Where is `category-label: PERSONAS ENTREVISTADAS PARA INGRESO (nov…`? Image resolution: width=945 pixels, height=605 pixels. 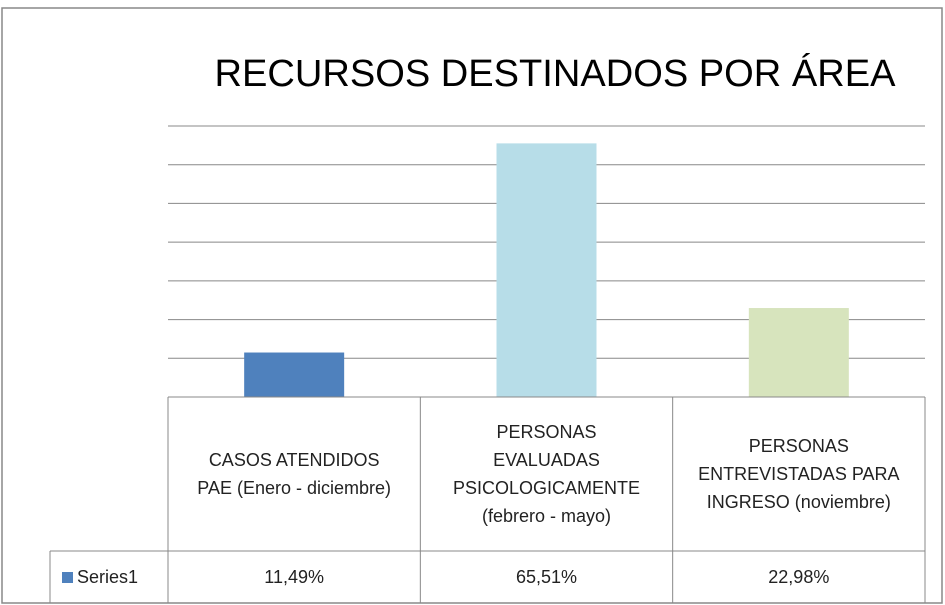
category-label: PERSONAS ENTREVISTADAS PARA INGRESO (nov… is located at coordinates (799, 474).